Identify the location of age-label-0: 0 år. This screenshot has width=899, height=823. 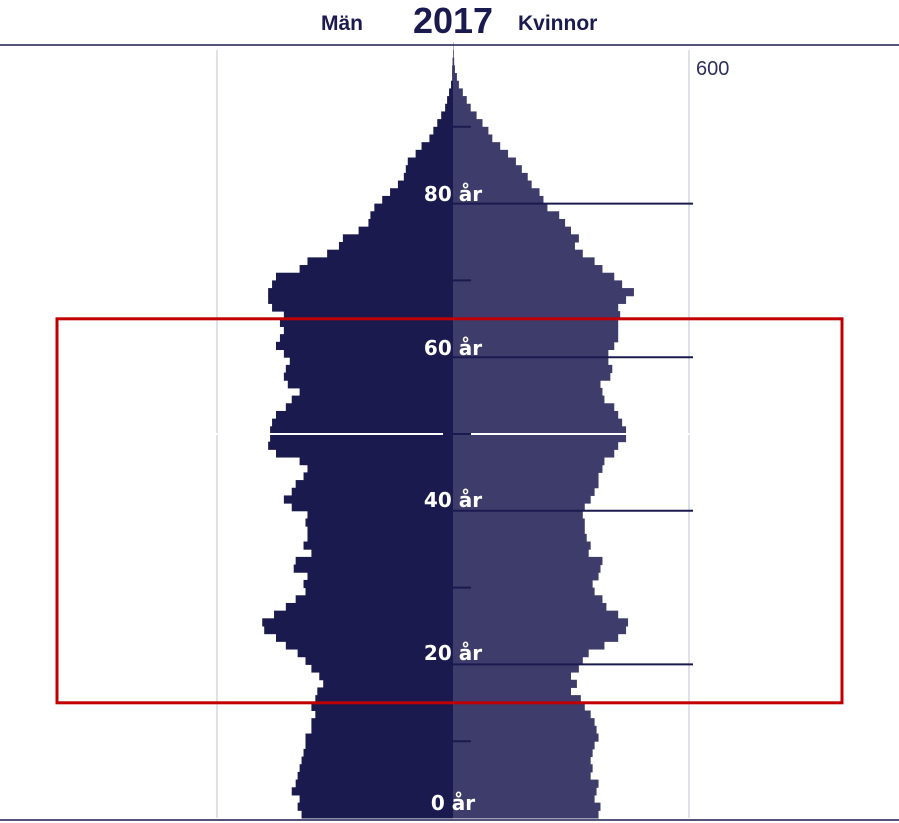
(453, 803).